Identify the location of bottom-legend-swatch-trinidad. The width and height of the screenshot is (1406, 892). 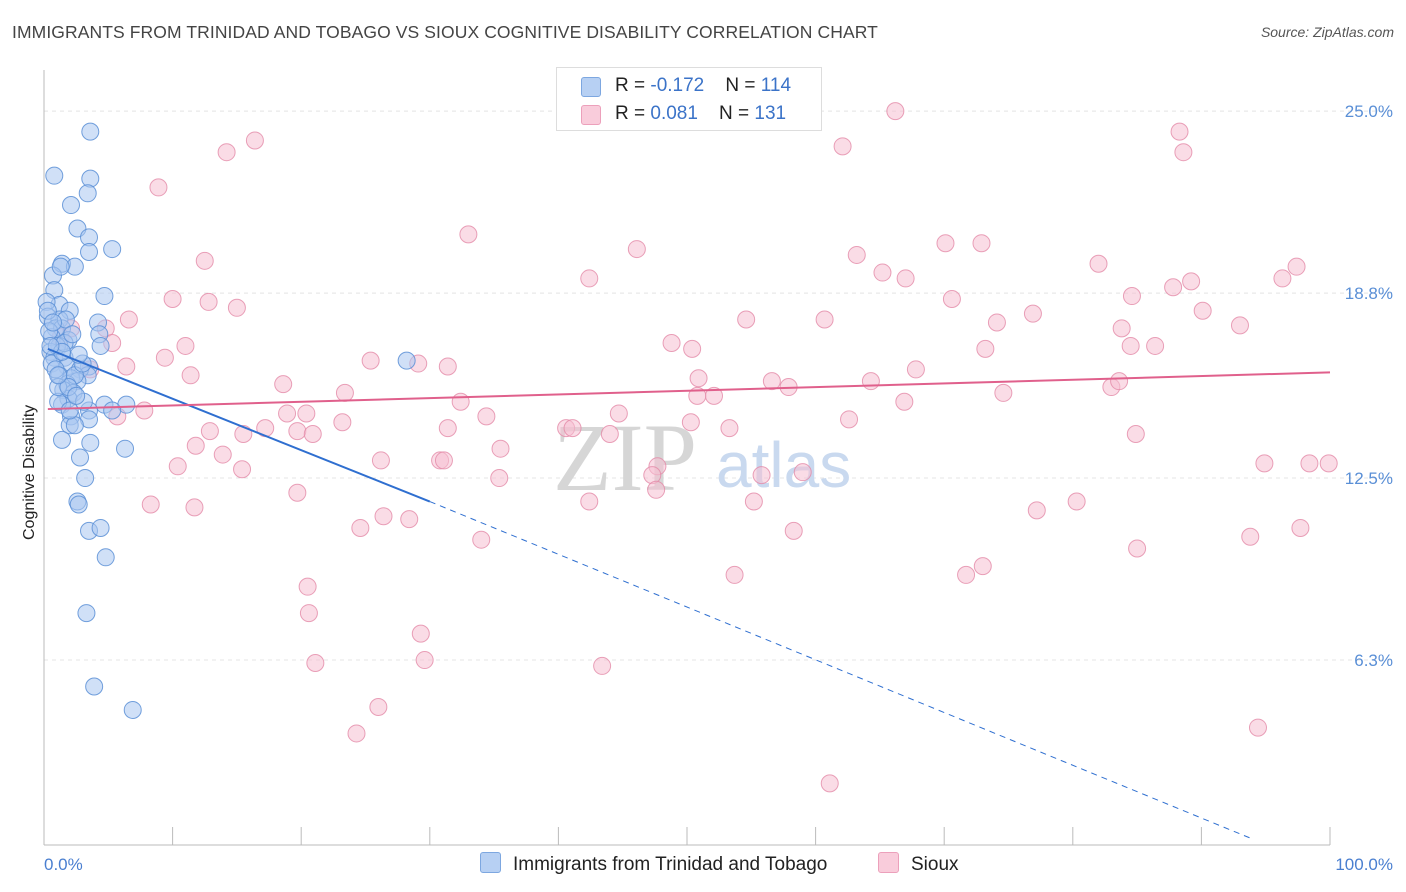
(490, 862).